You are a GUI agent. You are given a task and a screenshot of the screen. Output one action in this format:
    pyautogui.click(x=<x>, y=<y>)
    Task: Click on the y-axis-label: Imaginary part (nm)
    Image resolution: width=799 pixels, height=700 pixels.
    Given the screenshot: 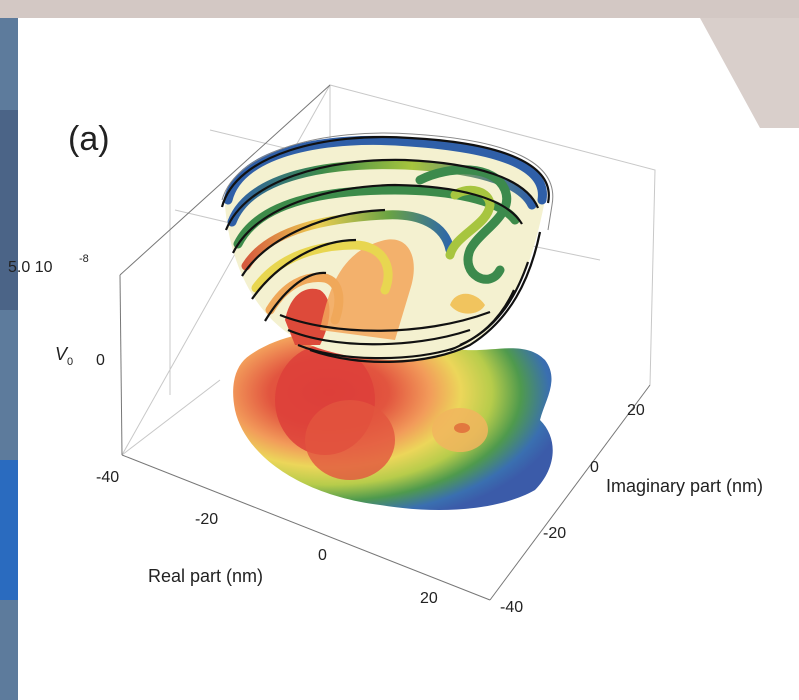 What is the action you would take?
    pyautogui.click(x=684, y=486)
    